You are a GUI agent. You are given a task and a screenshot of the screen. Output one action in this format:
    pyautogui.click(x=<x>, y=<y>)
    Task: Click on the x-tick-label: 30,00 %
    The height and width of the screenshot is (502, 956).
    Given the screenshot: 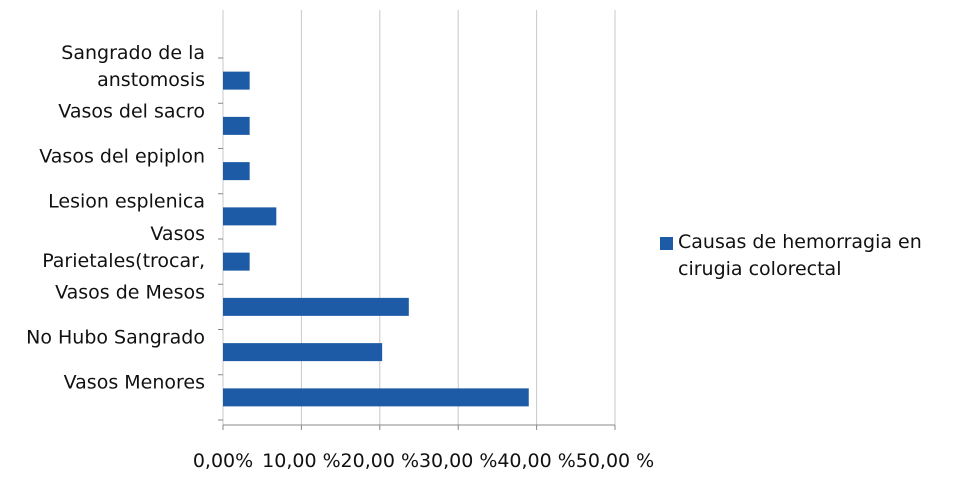 What is the action you would take?
    pyautogui.click(x=458, y=461)
    